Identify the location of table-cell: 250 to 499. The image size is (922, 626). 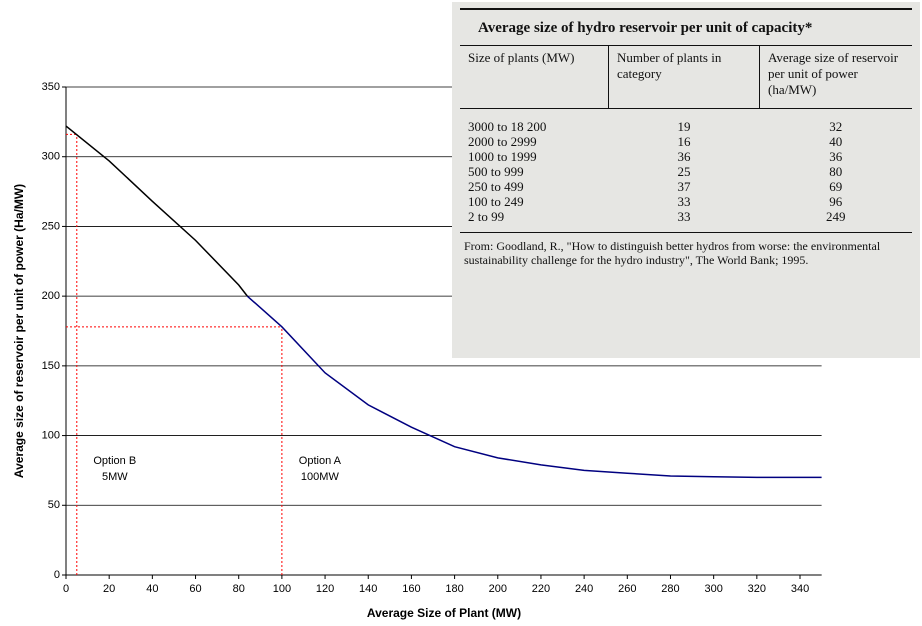
(496, 186).